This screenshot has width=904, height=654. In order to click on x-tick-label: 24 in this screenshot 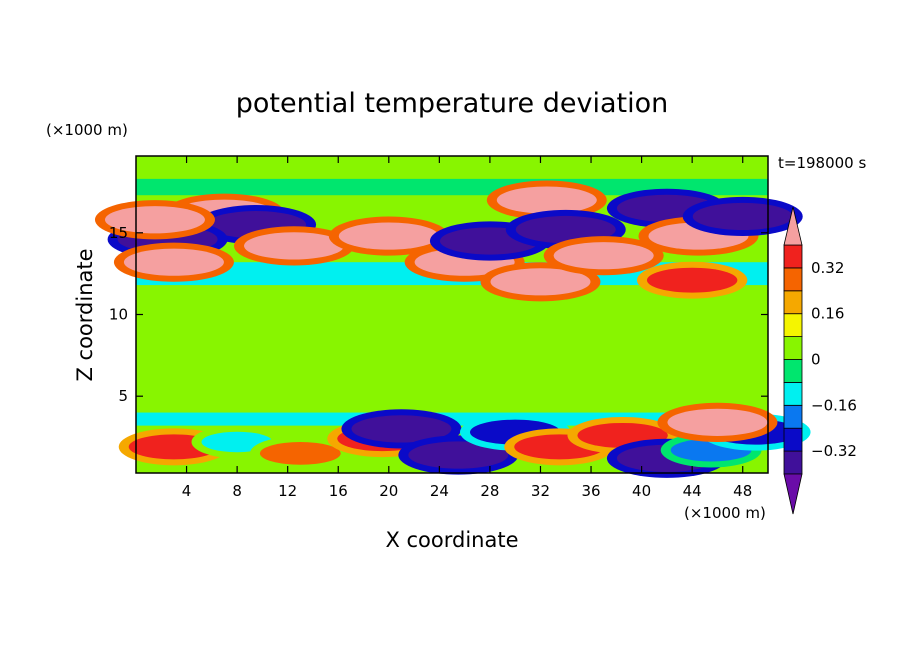, I will do `click(439, 491)`.